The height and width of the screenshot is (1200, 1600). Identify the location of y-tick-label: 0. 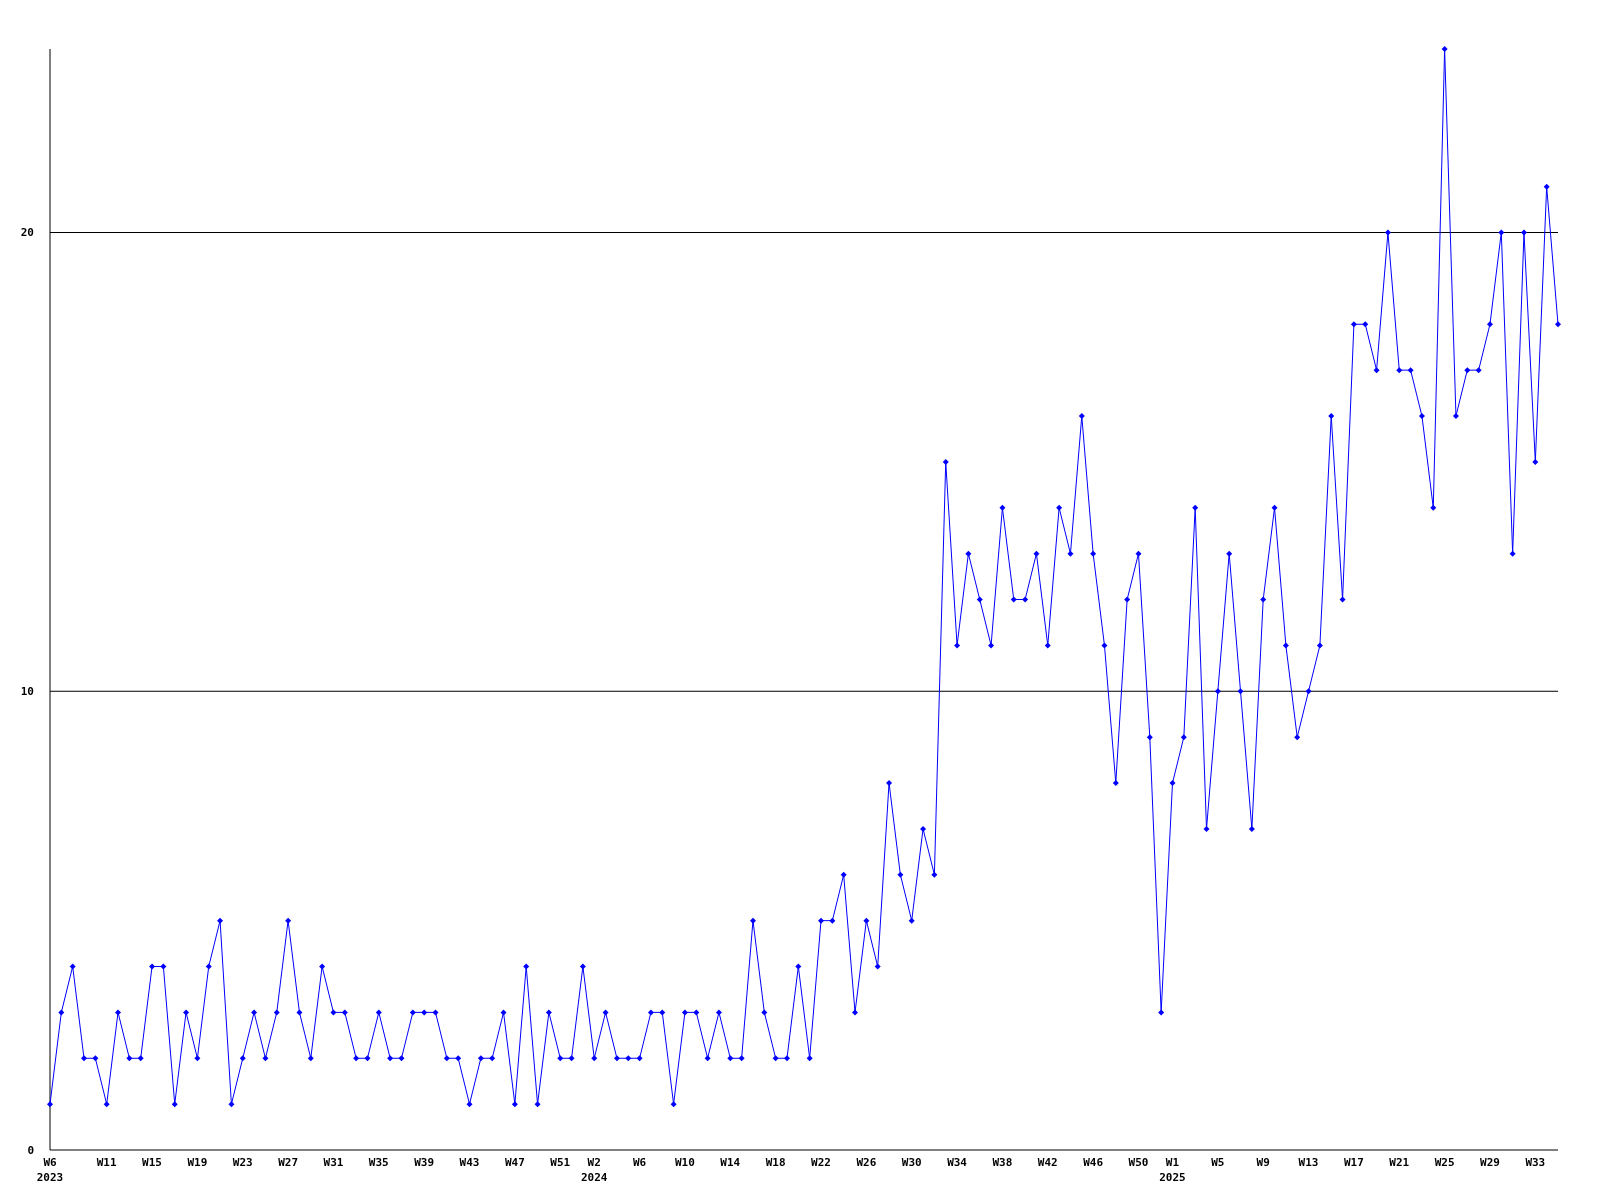
(30, 1150).